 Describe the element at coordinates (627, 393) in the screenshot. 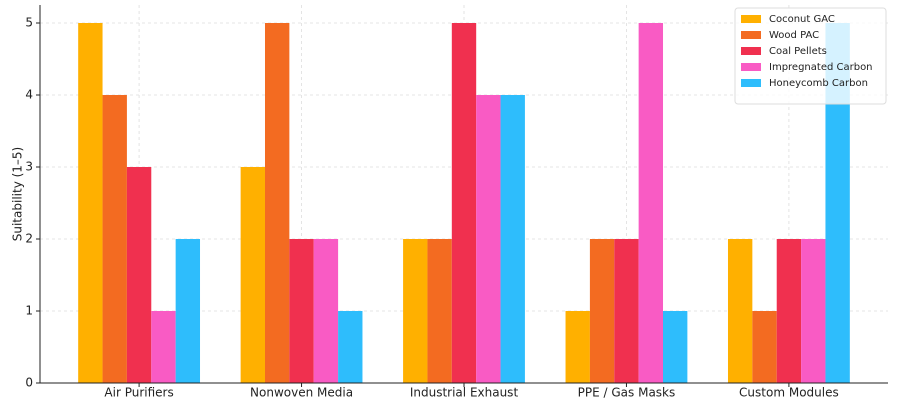

I see `x-tick-label: PPE / Gas Masks` at that location.